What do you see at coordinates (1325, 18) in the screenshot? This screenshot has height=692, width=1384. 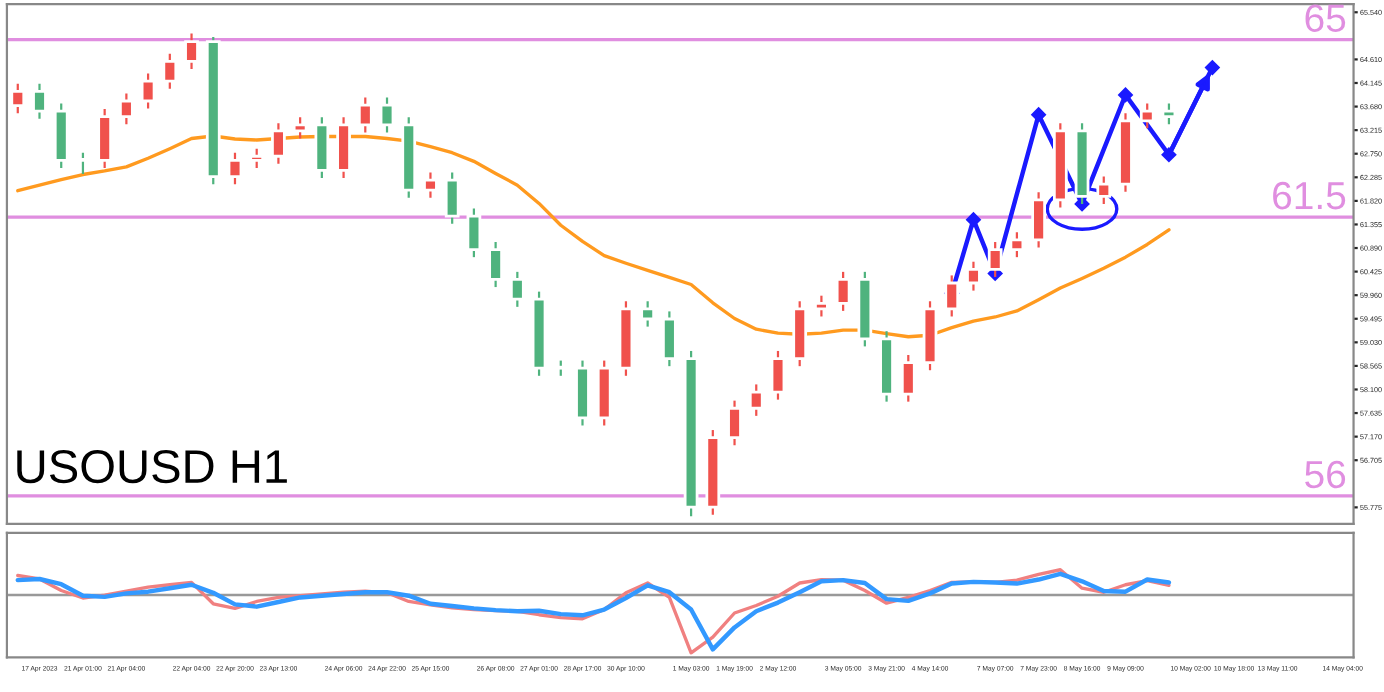 I see `ref-line-label: 65` at bounding box center [1325, 18].